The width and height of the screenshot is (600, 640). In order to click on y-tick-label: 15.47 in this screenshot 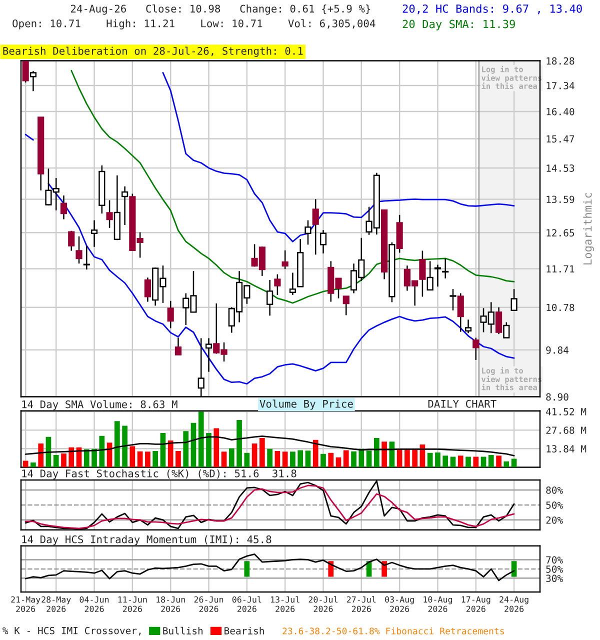, I will do `click(560, 139)`.